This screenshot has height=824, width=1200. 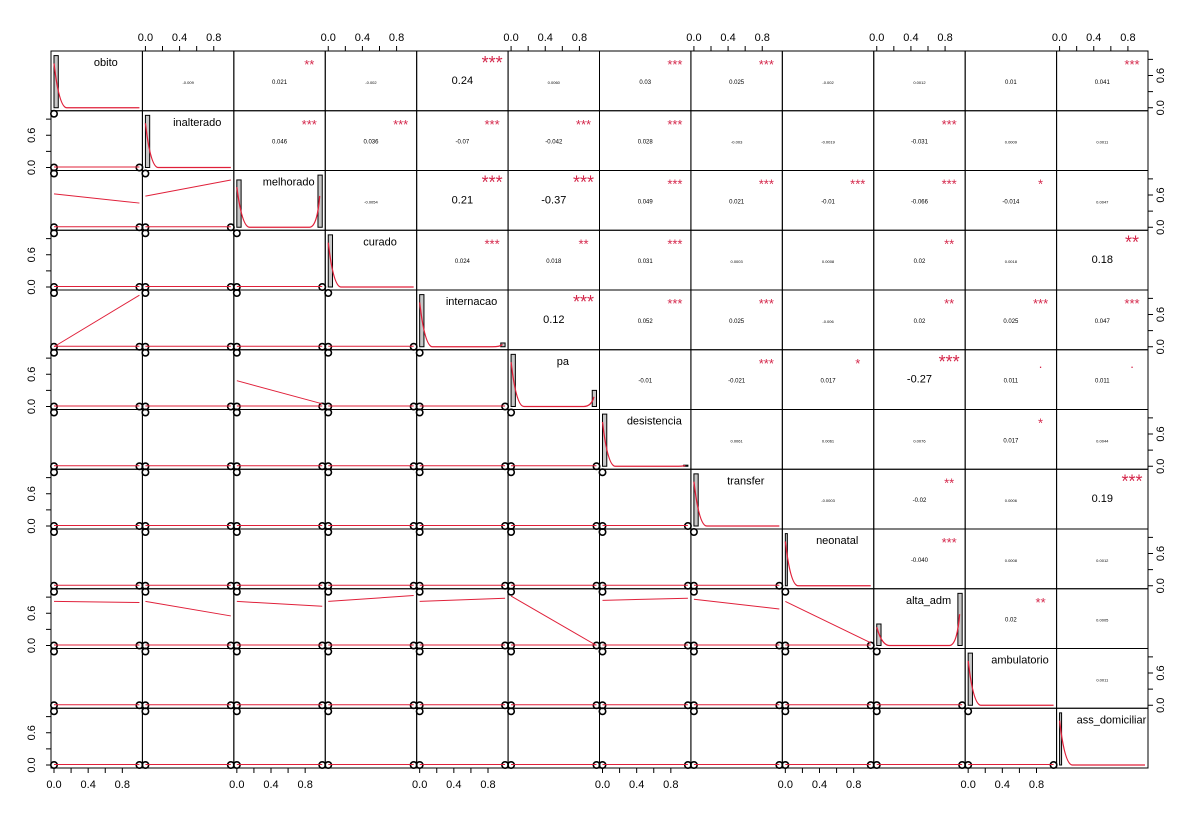 What do you see at coordinates (645, 83) in the screenshot?
I see `correlation-value: 0.03` at bounding box center [645, 83].